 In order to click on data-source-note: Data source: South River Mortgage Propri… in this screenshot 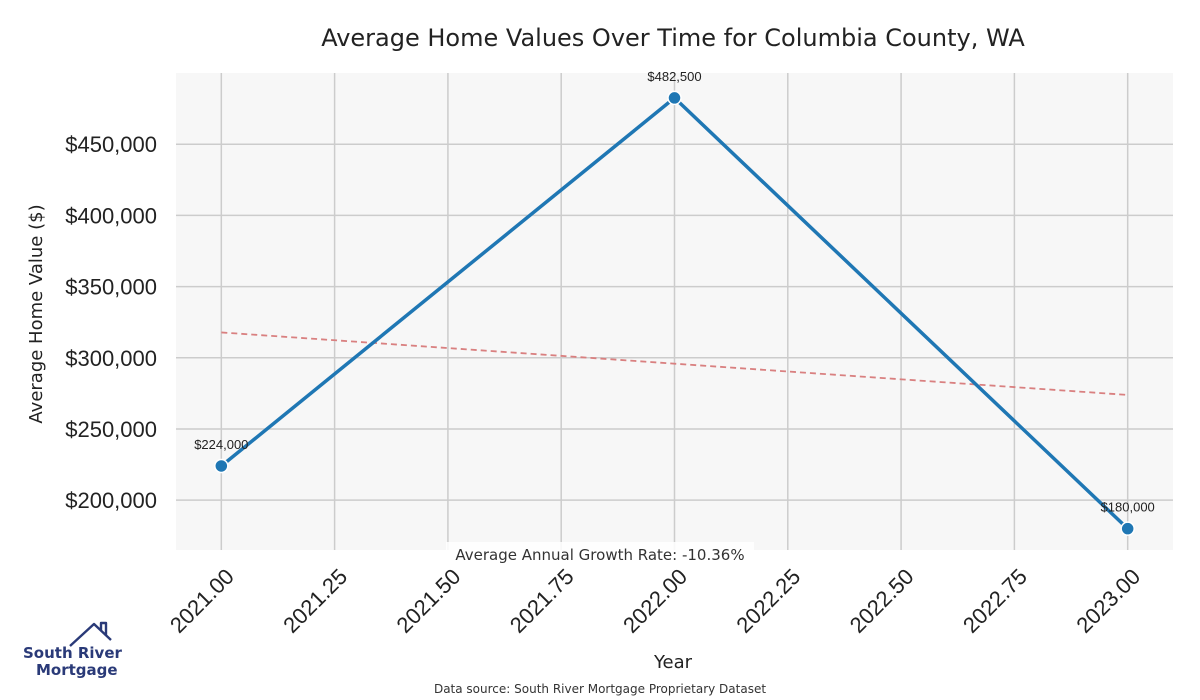, I will do `click(600, 689)`.